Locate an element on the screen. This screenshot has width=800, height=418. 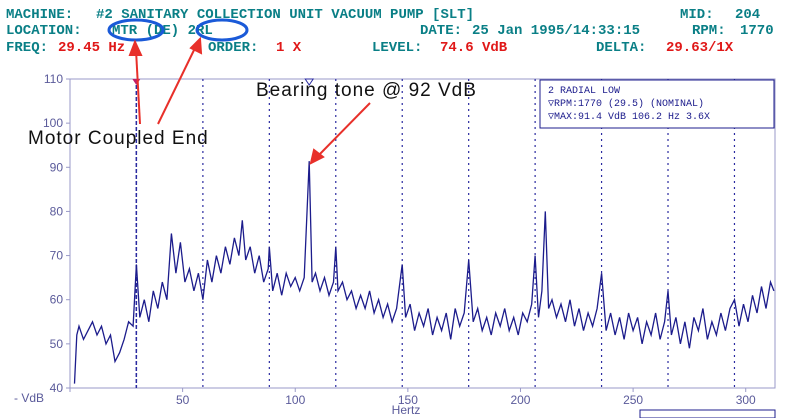
header-label: FREQ: is located at coordinates (27, 48).